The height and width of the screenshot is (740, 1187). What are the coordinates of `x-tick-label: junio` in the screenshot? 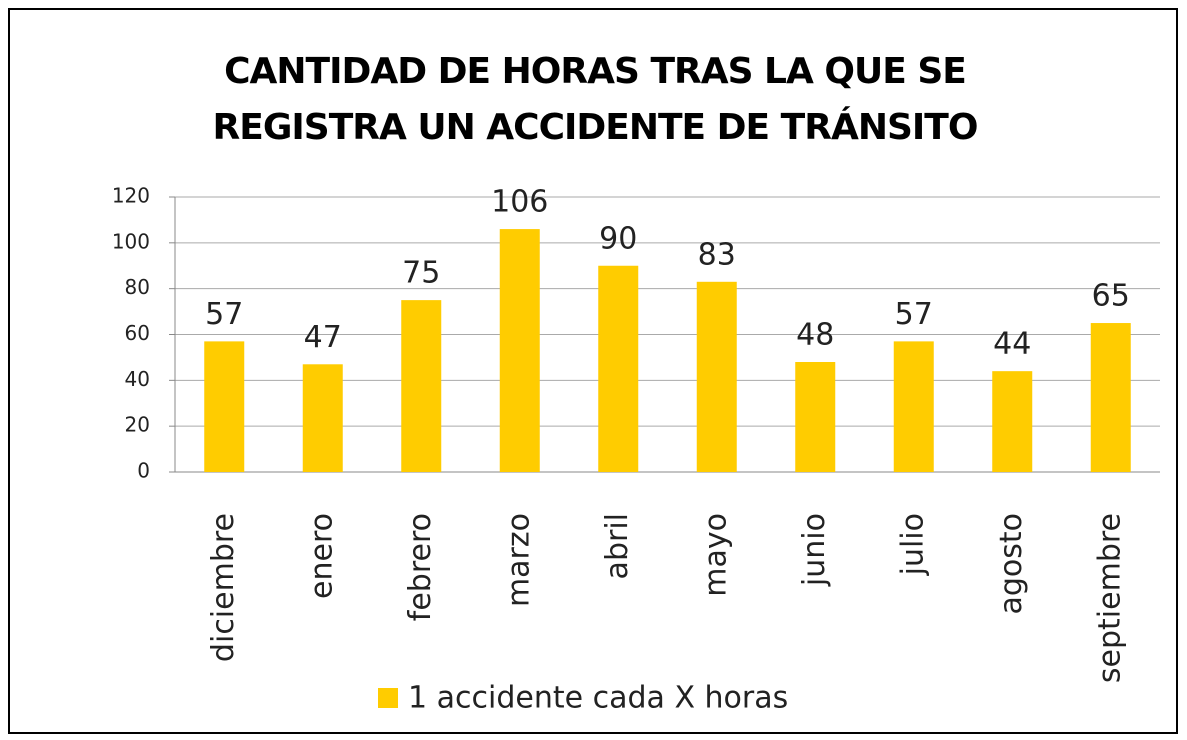 It's located at (814, 550).